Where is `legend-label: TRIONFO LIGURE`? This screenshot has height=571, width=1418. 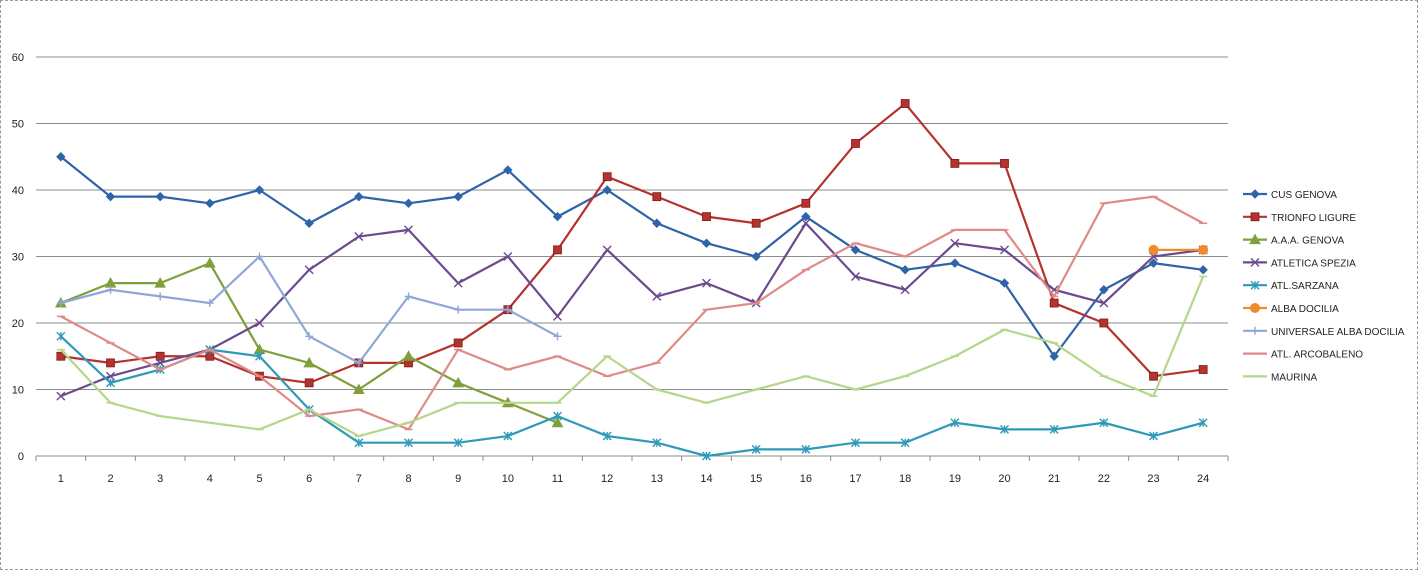 legend-label: TRIONFO LIGURE is located at coordinates (1313, 218).